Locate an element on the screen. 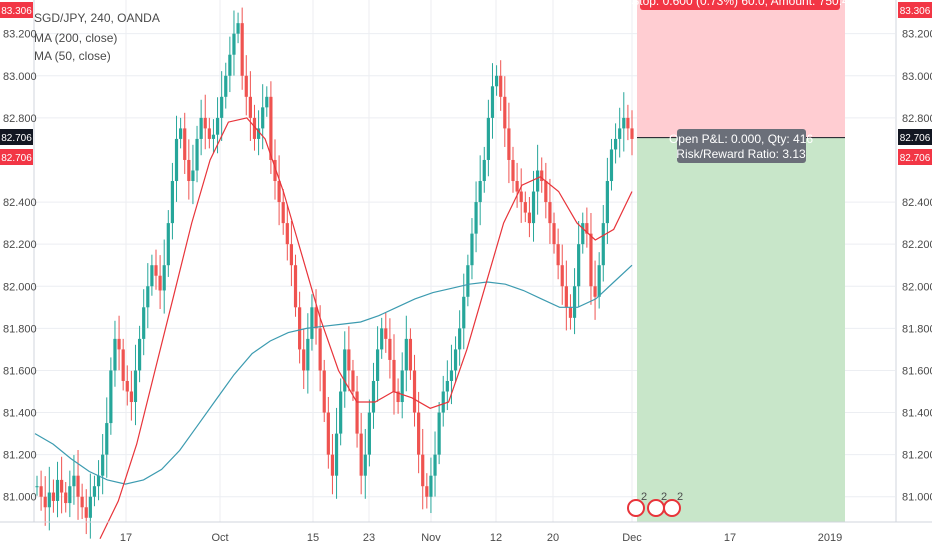 The width and height of the screenshot is (932, 550). badge-top-right: 83.306 is located at coordinates (915, 11).